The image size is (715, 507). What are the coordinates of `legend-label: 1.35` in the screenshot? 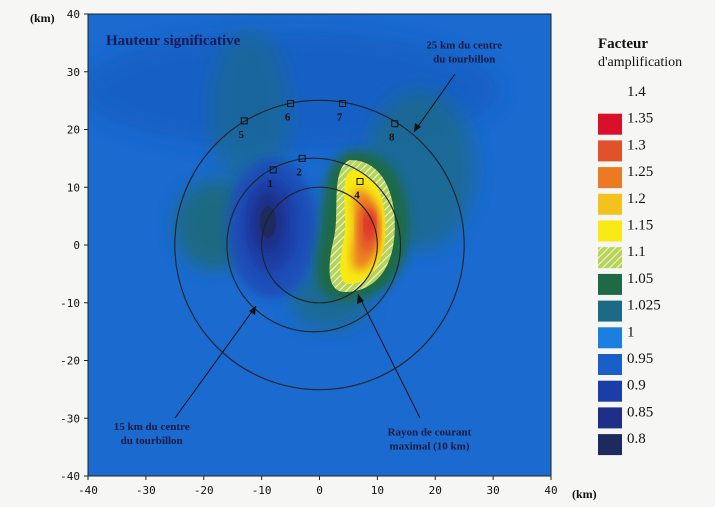 It's located at (640, 119).